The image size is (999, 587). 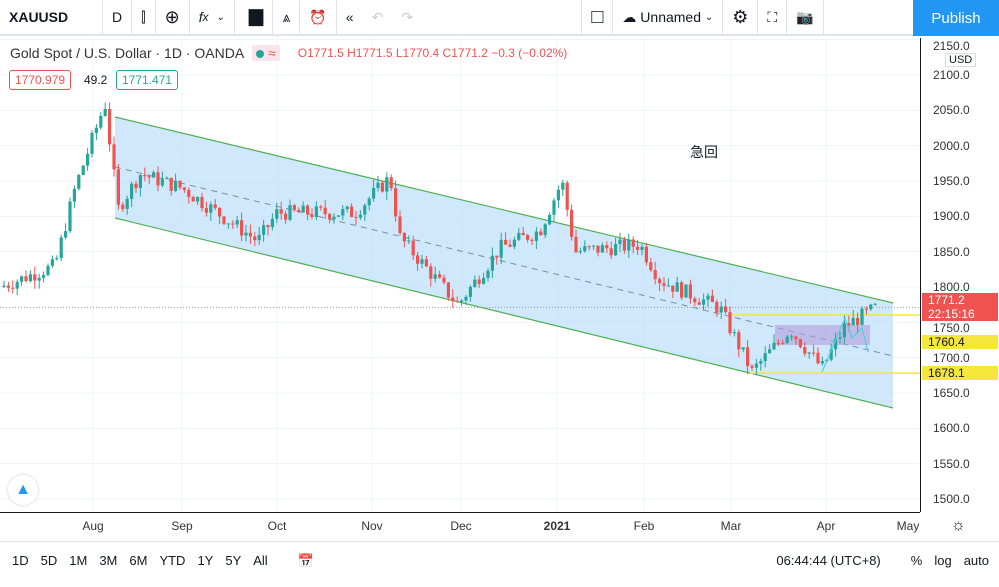 I want to click on clock: 06:44:44 (UTC+8), so click(x=828, y=560).